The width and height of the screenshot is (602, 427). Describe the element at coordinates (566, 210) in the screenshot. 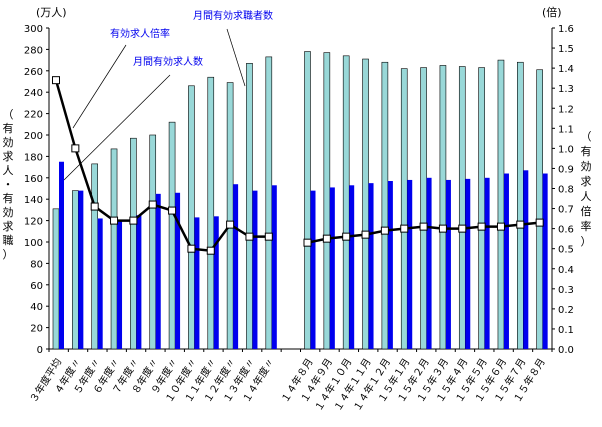

I see `right-tick-label: 0.7` at that location.